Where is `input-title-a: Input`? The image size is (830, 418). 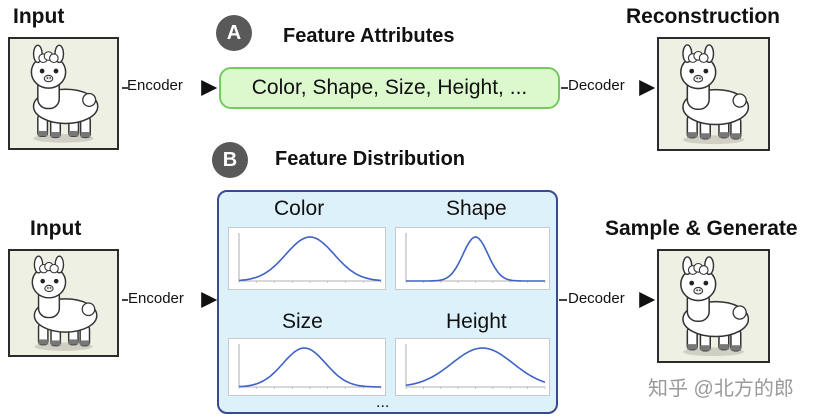 input-title-a: Input is located at coordinates (39, 16).